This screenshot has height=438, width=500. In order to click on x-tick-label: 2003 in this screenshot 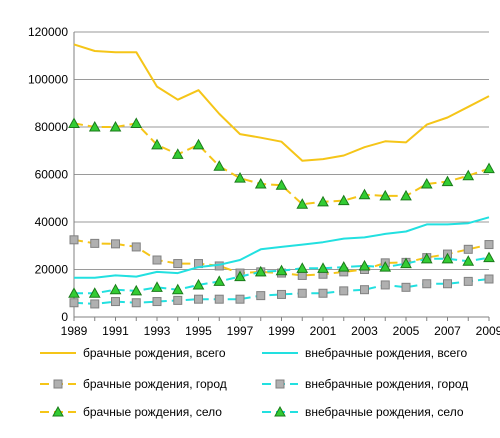, I will do `click(364, 331)`.